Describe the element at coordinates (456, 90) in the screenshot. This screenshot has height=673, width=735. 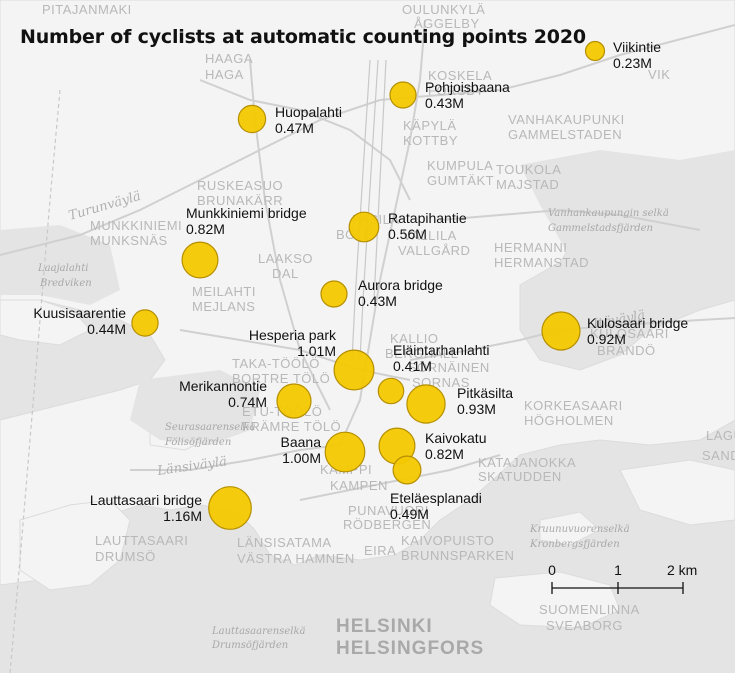
I see `place-label: FORSBY` at that location.